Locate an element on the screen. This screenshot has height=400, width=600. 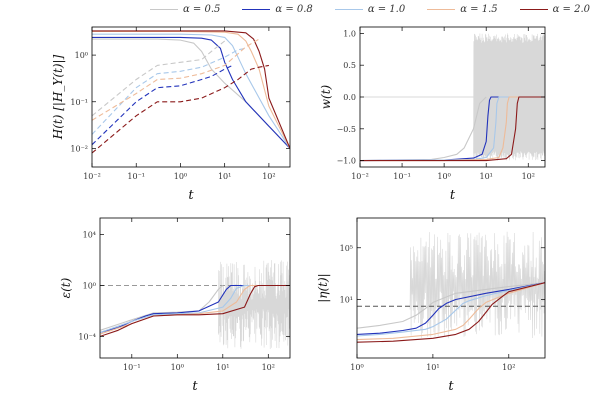
legend-item: α = 0.5 is located at coordinates (185, 9).